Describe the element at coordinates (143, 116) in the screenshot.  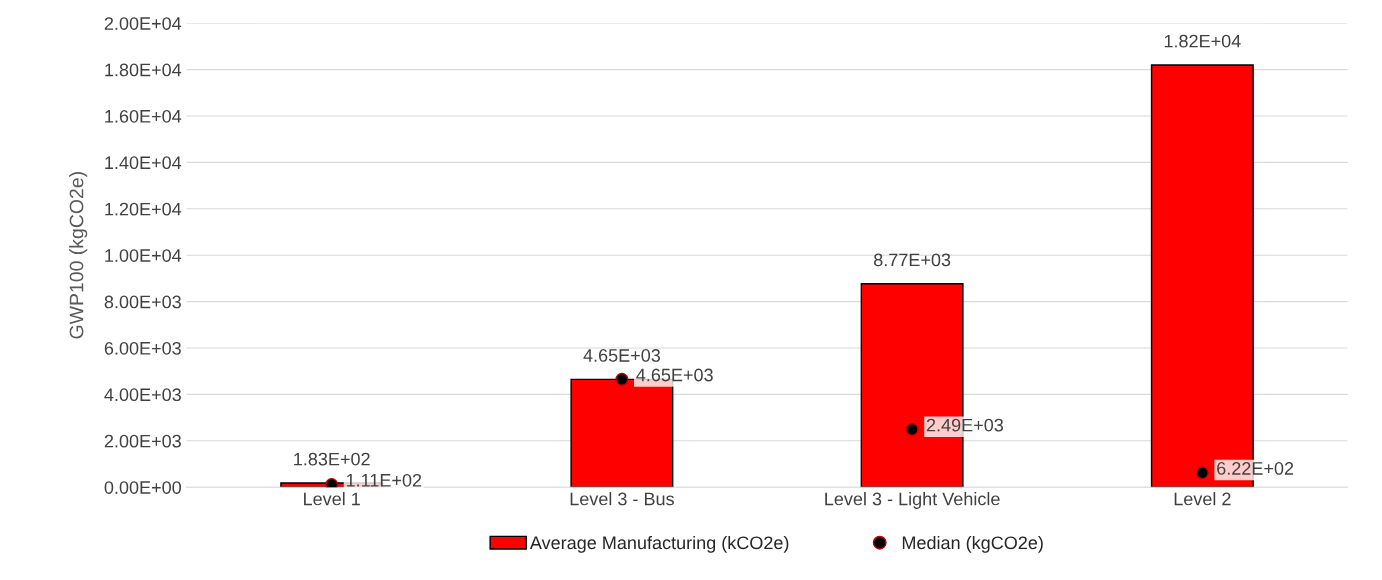
I see `y-tick-label: 1.60E+04` at that location.